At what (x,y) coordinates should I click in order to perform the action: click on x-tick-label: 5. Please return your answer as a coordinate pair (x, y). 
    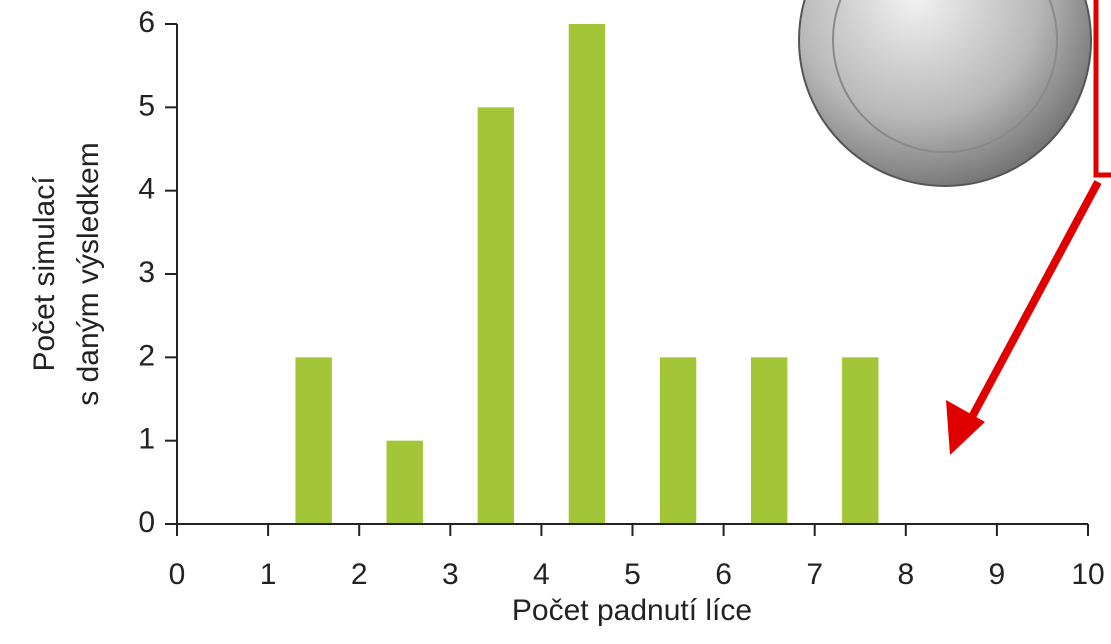
    Looking at the image, I should click on (632, 574).